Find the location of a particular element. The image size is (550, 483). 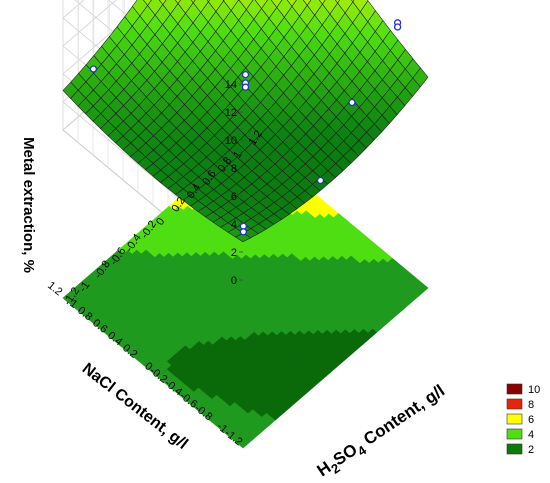

legend-label: 10 is located at coordinates (534, 390).